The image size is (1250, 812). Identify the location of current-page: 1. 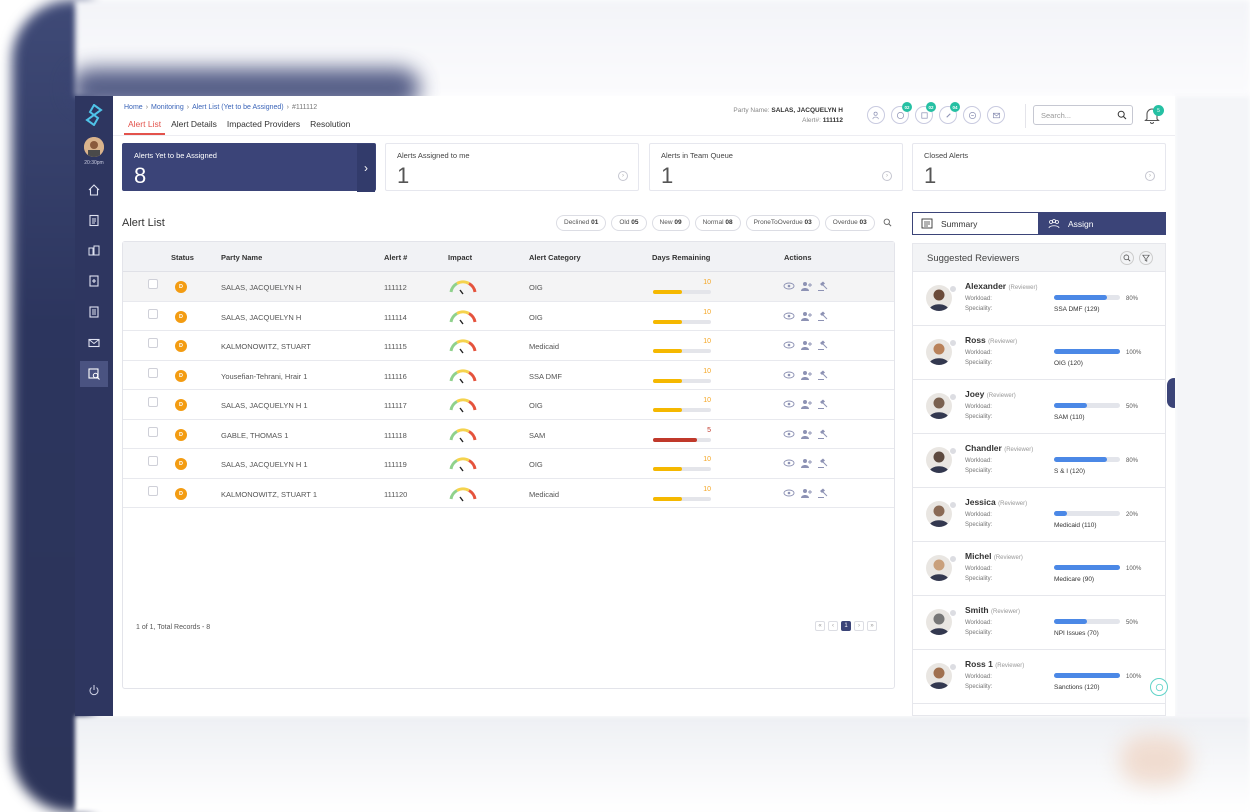
(846, 626).